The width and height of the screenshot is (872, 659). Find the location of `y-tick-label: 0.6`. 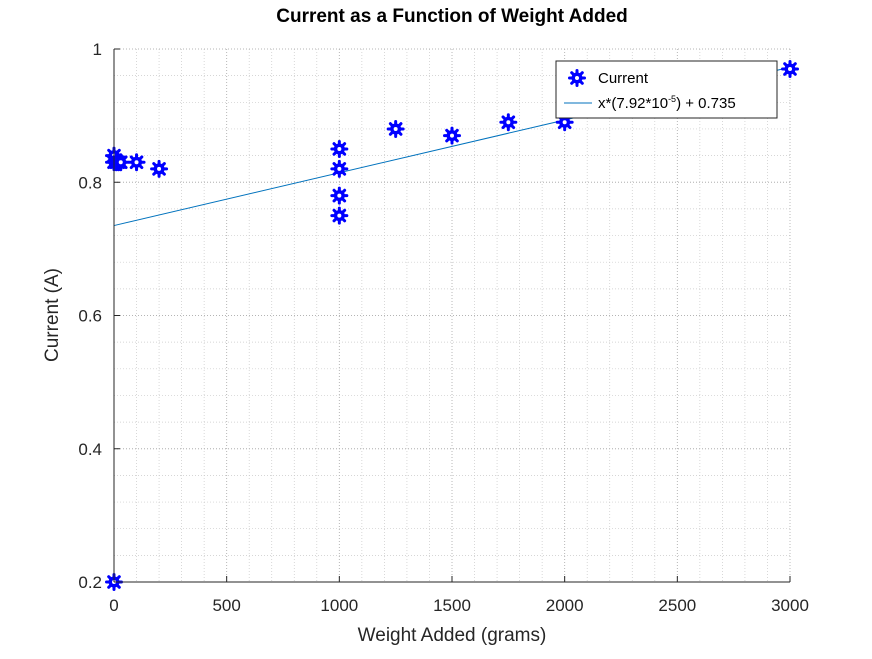

y-tick-label: 0.6 is located at coordinates (90, 316).